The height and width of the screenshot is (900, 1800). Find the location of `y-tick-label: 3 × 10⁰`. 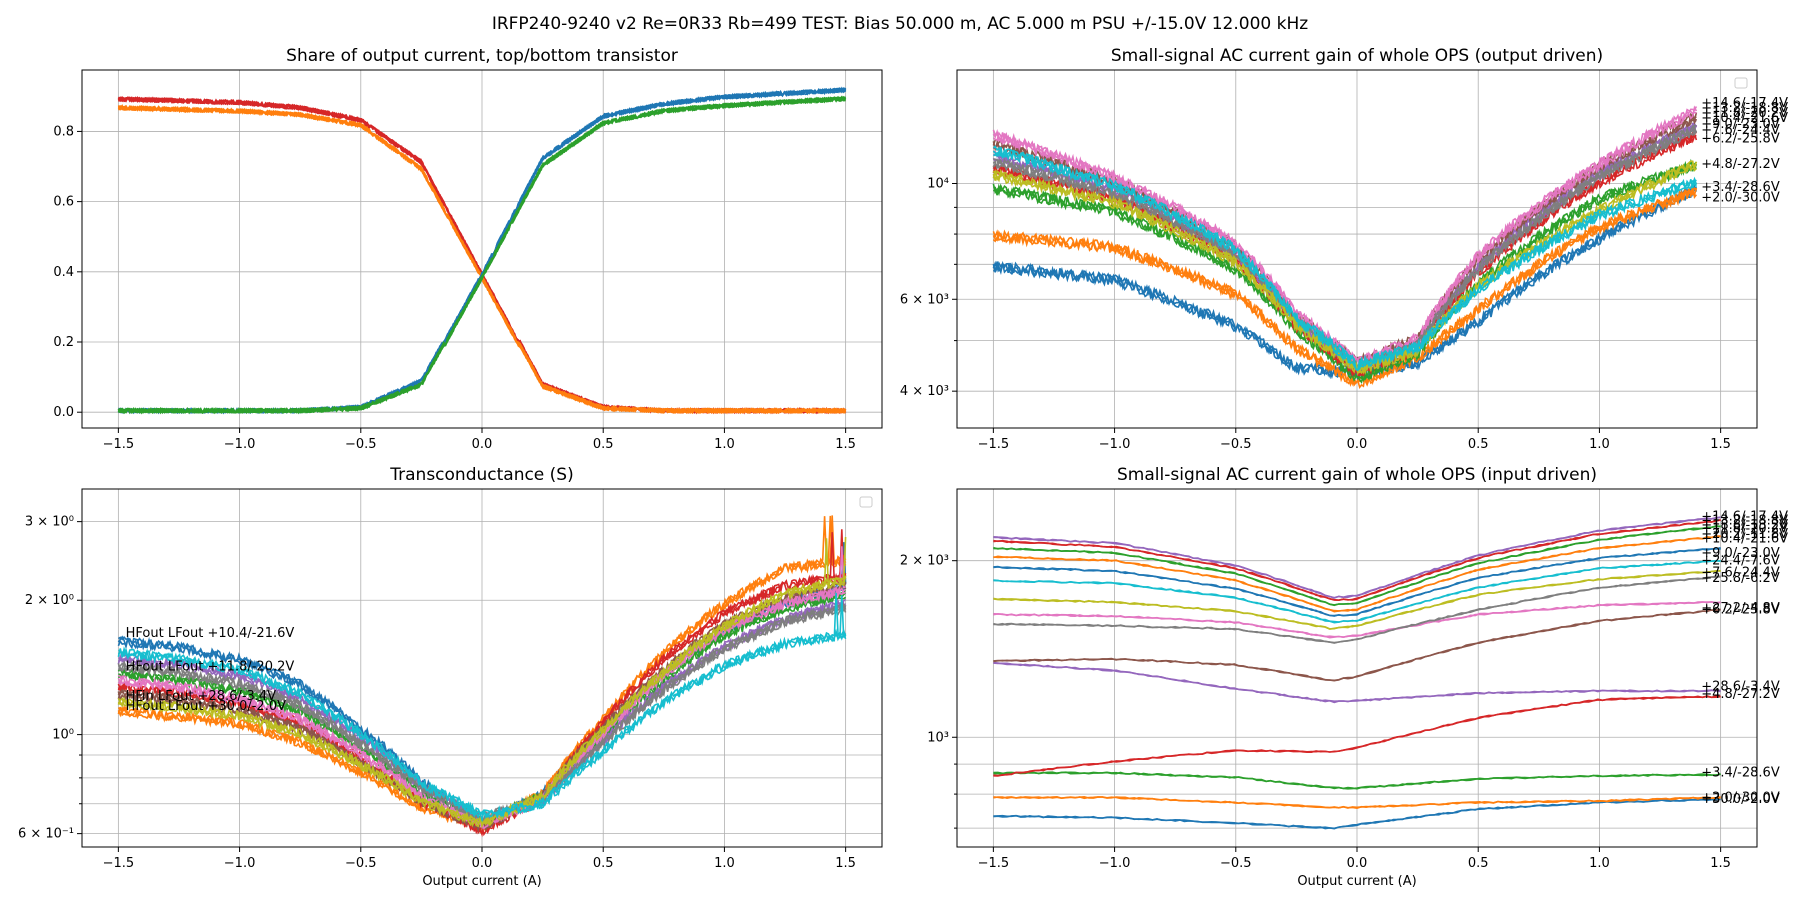

y-tick-label: 3 × 10⁰ is located at coordinates (49, 522).